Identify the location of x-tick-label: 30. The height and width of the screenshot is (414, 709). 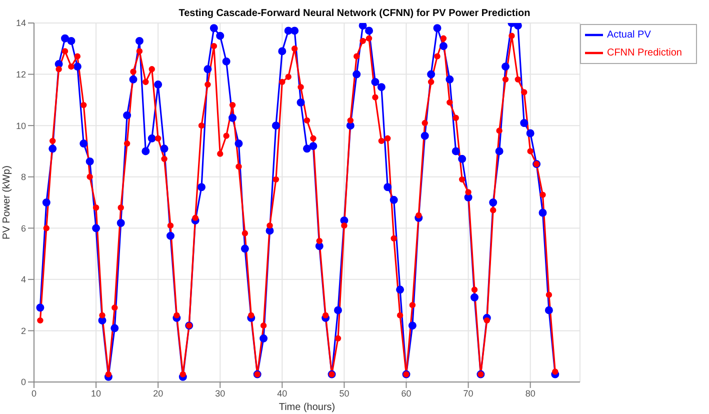
(220, 393).